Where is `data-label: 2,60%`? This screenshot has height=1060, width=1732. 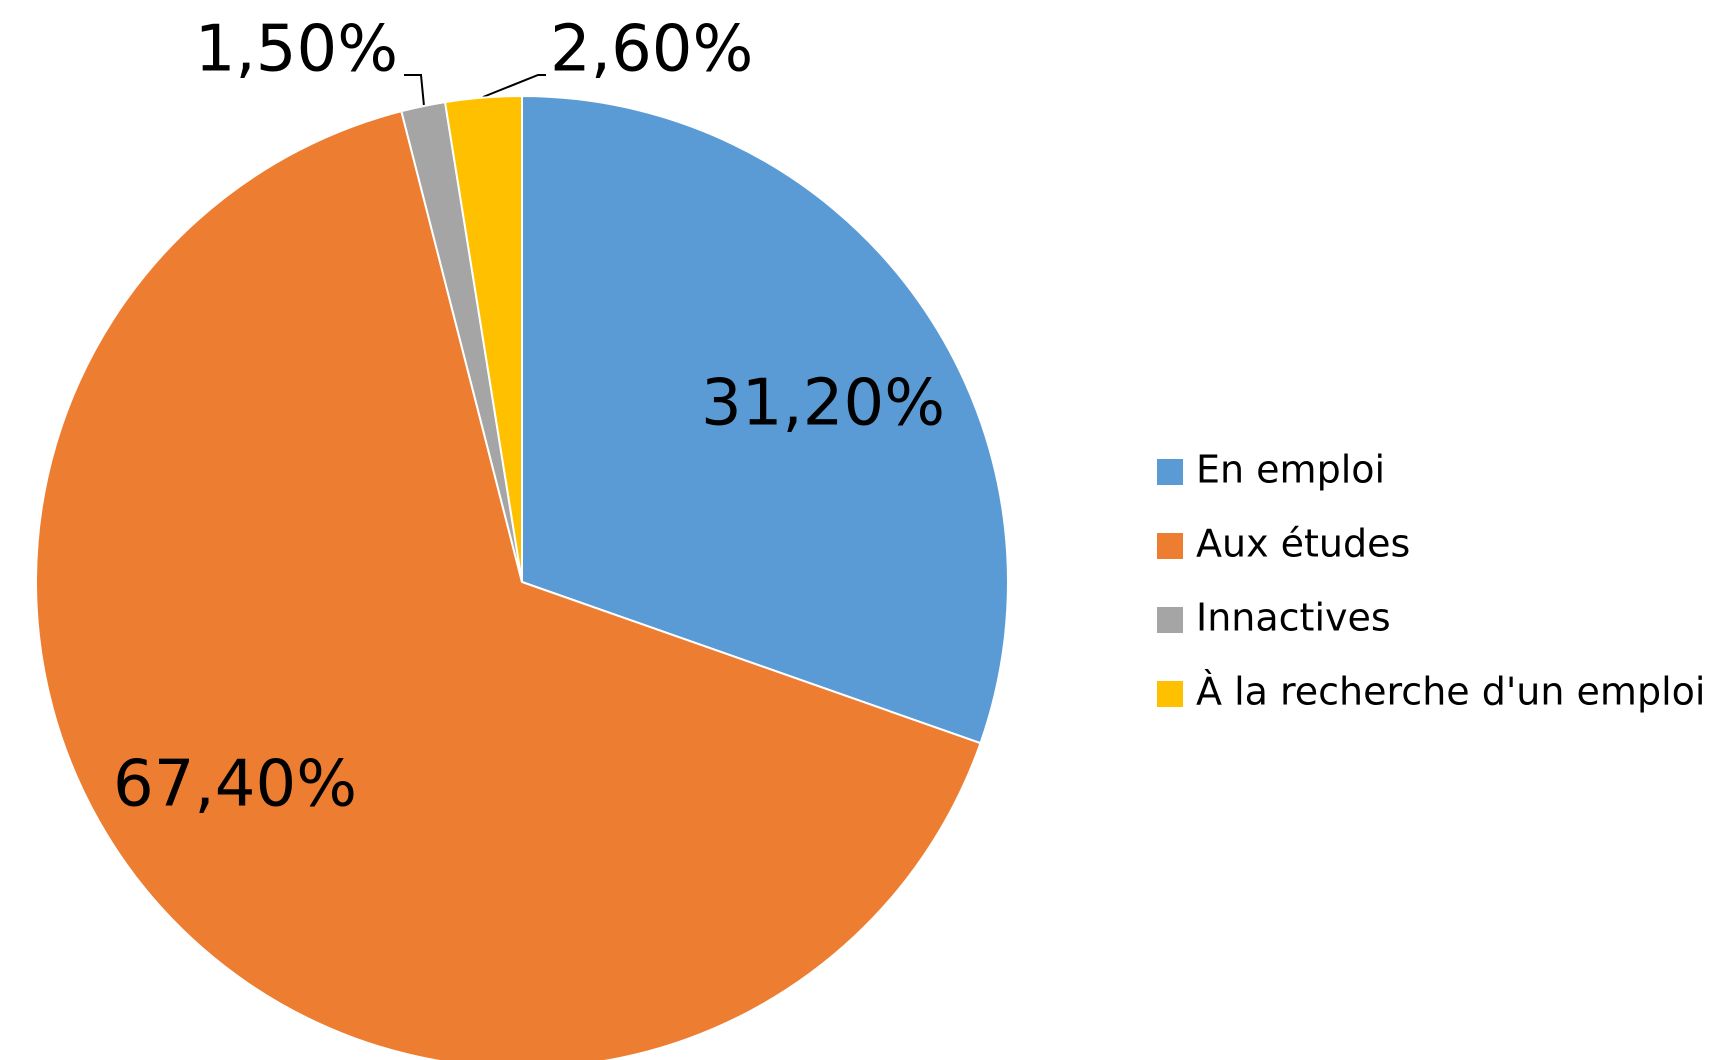
data-label: 2,60% is located at coordinates (651, 50).